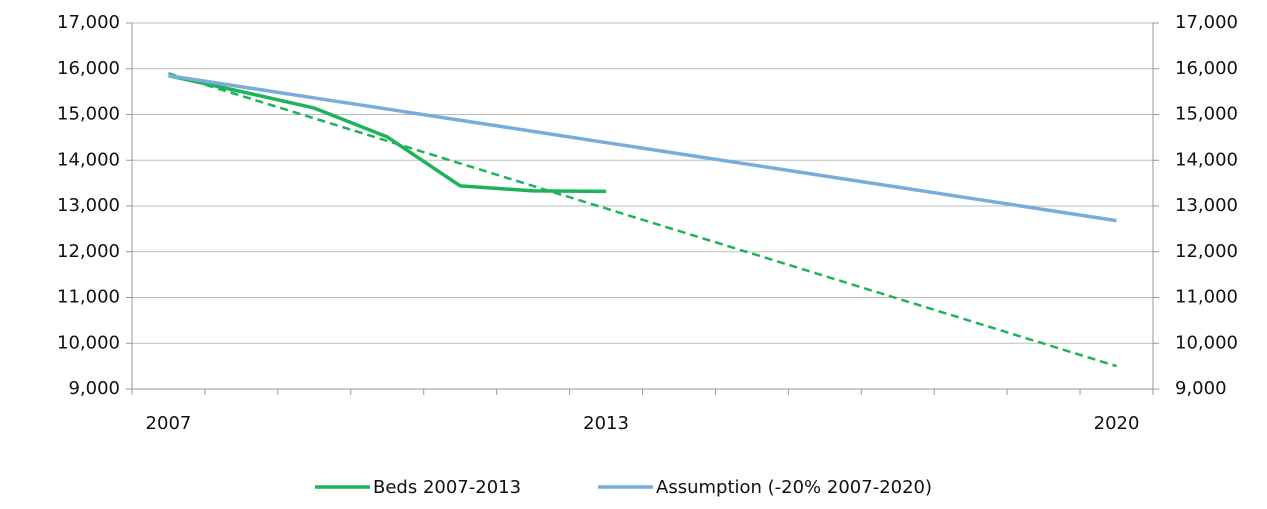  I want to click on y-tick-label: 12,000, so click(88, 251).